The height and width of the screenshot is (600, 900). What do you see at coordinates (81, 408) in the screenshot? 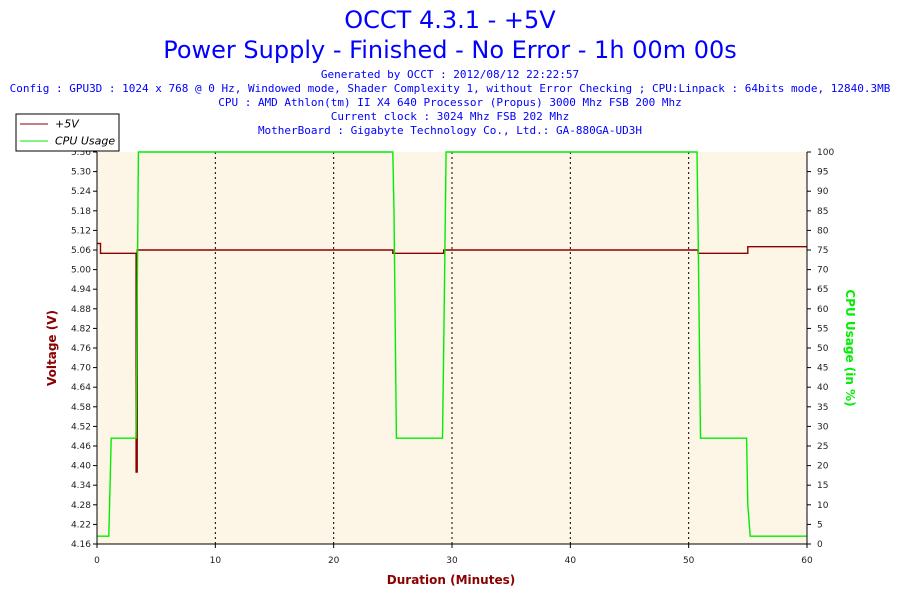
I see `y-tick-label: 4.58` at bounding box center [81, 408].